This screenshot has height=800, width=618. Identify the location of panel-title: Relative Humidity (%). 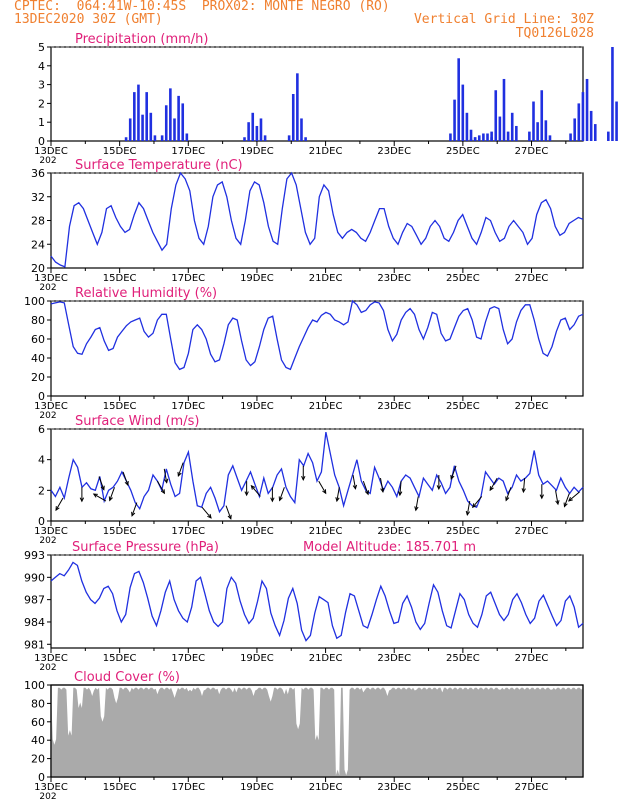
(146, 293).